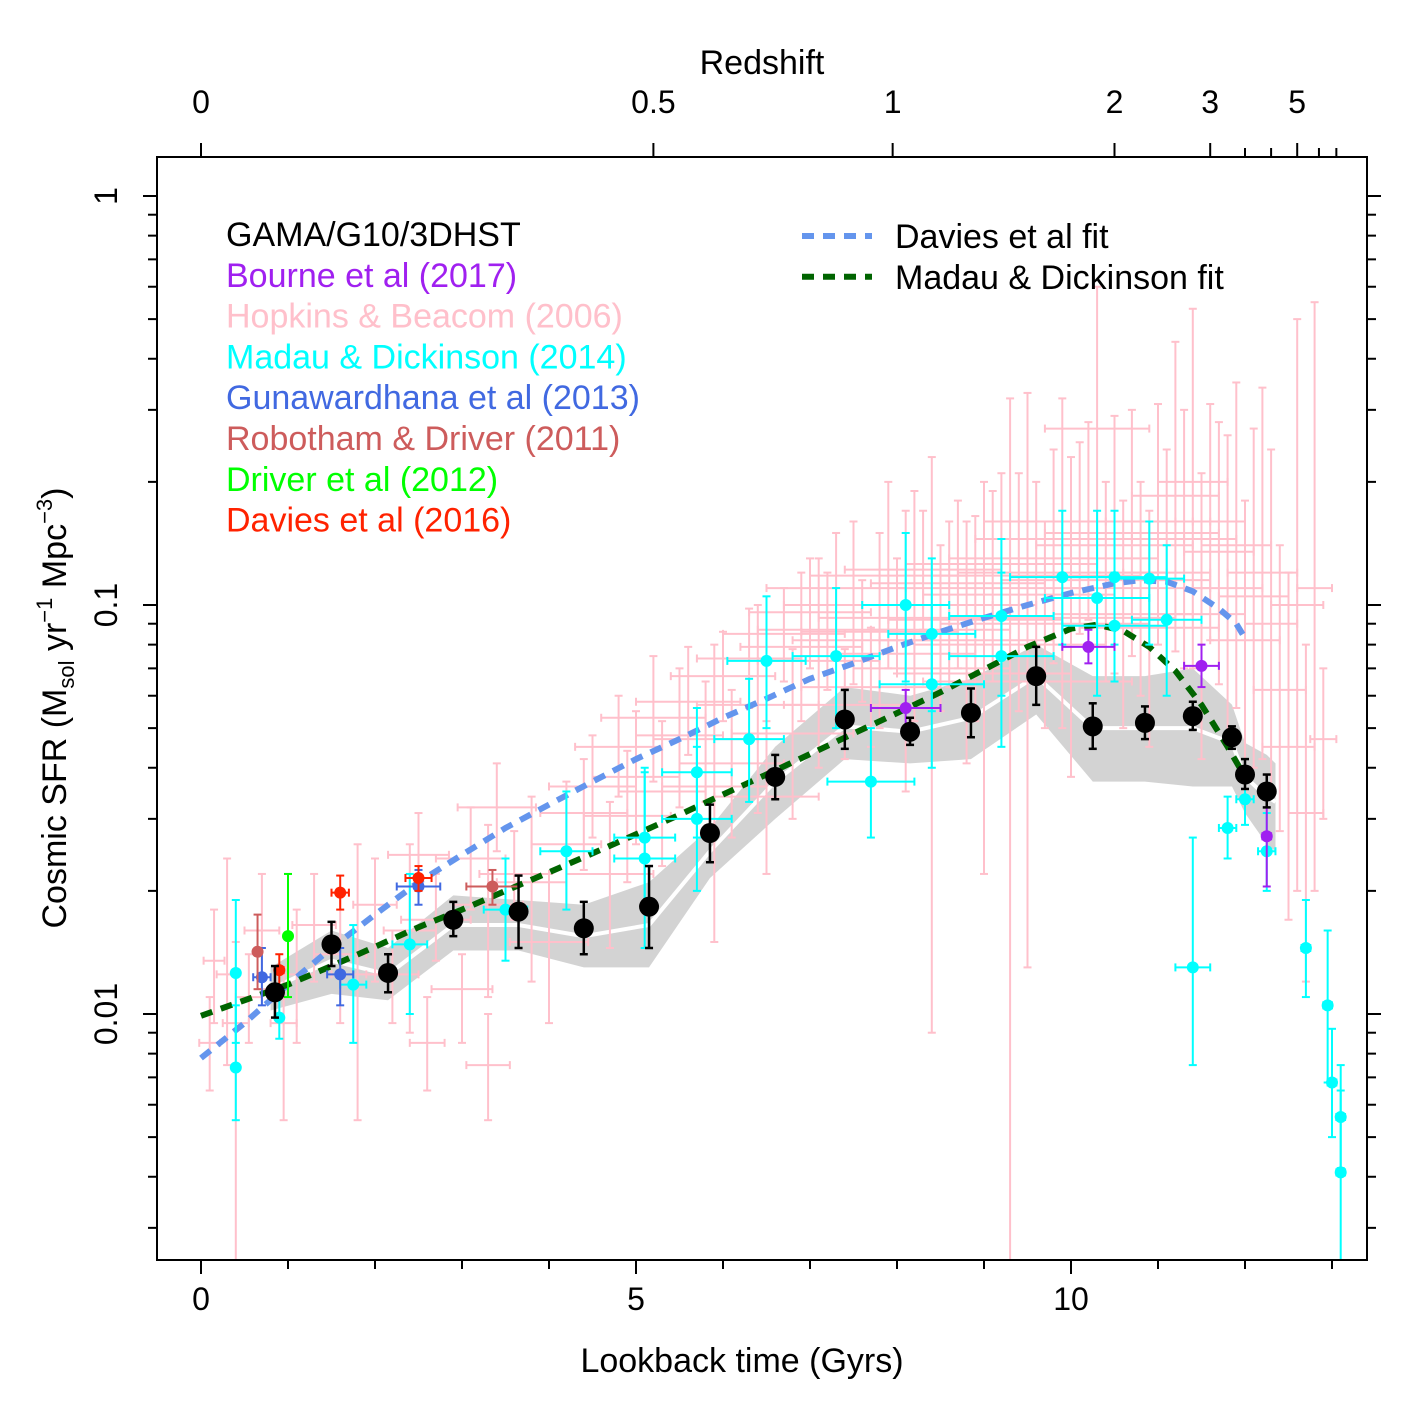  What do you see at coordinates (423, 439) in the screenshot?
I see `legend-entry: Robotham & Driver (2011)` at bounding box center [423, 439].